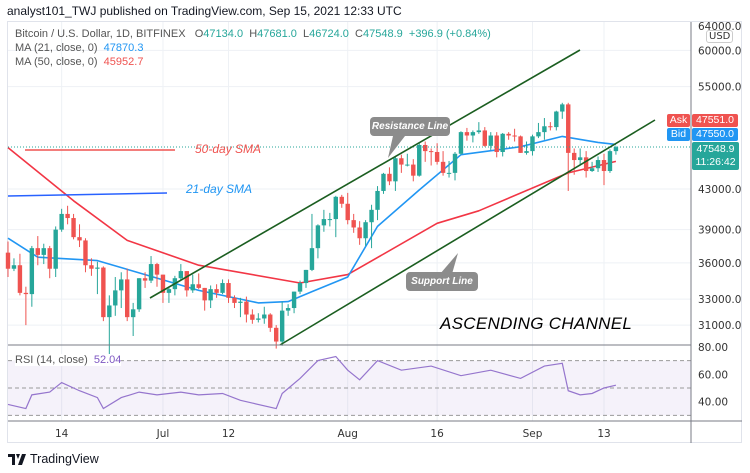 This screenshot has height=473, width=750. I want to click on time-tick-label: 12, so click(228, 434).